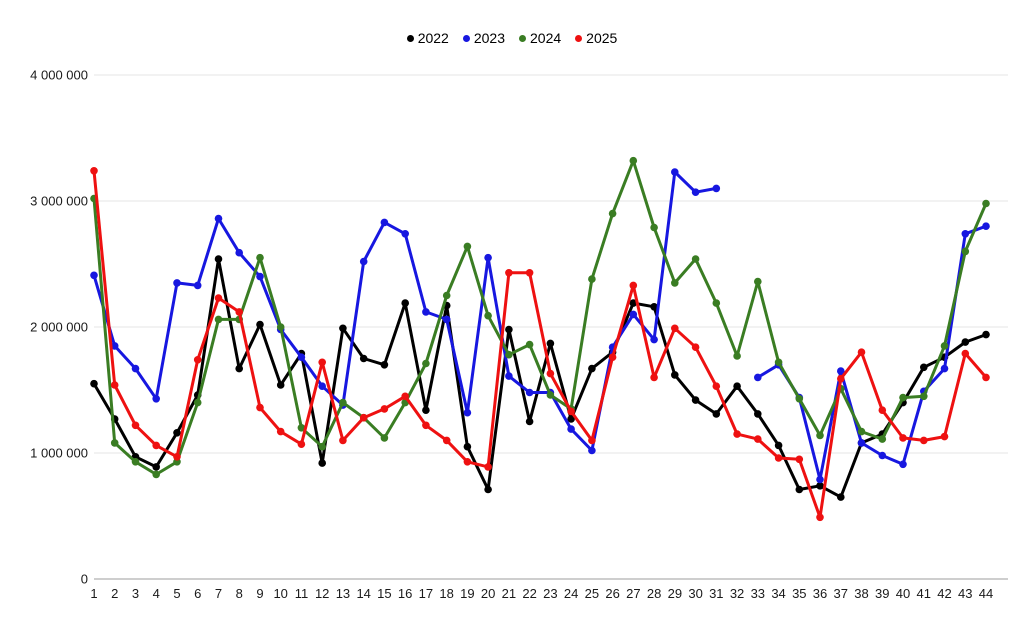  What do you see at coordinates (799, 593) in the screenshot?
I see `x-tick-label-35: 35` at bounding box center [799, 593].